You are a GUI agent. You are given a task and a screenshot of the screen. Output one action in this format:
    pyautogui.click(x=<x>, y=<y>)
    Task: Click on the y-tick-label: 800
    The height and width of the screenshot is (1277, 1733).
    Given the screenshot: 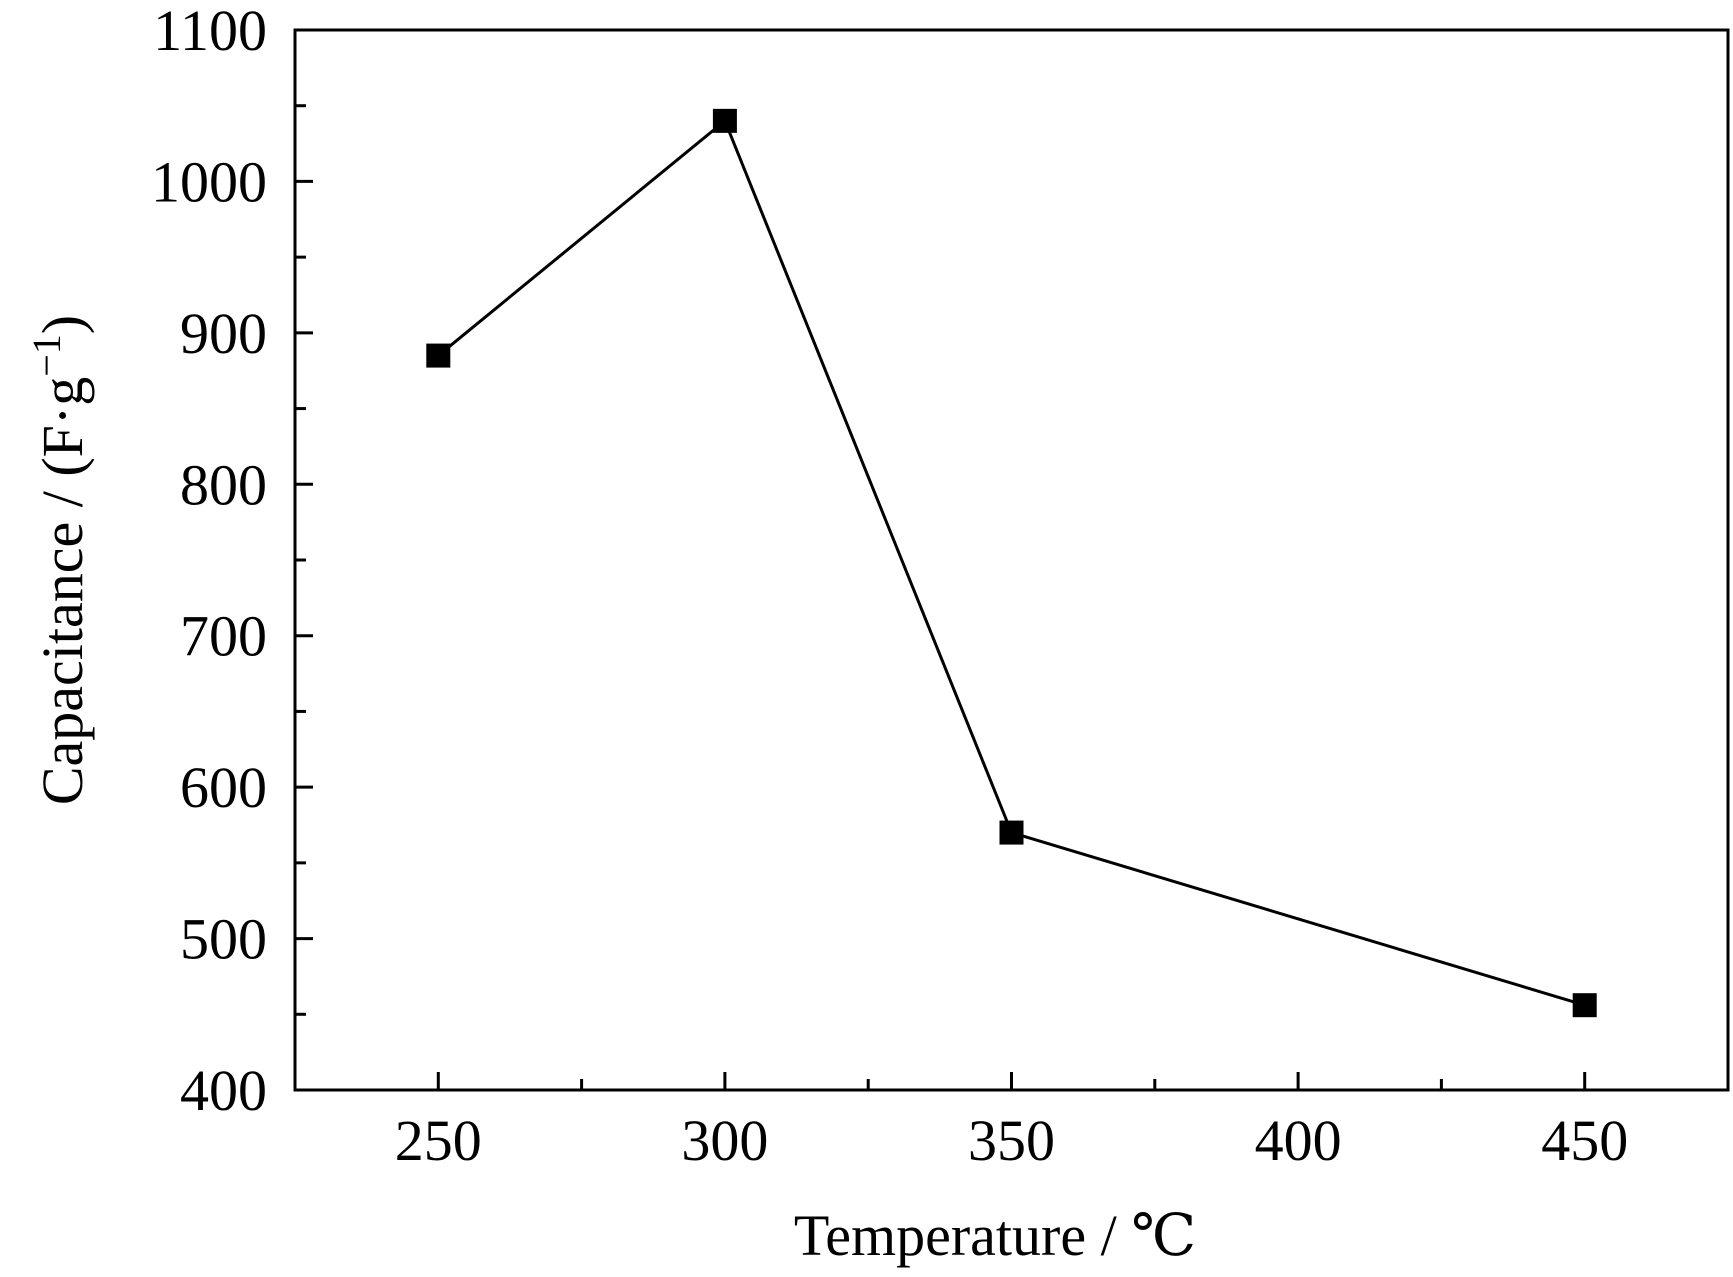 What is the action you would take?
    pyautogui.click(x=223, y=484)
    